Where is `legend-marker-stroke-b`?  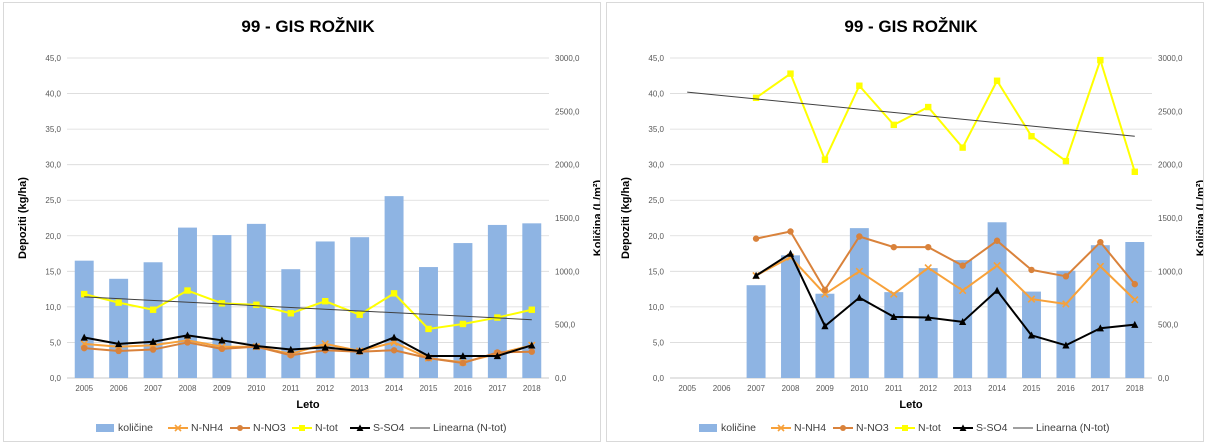 legend-marker-stroke-b is located at coordinates (178, 428).